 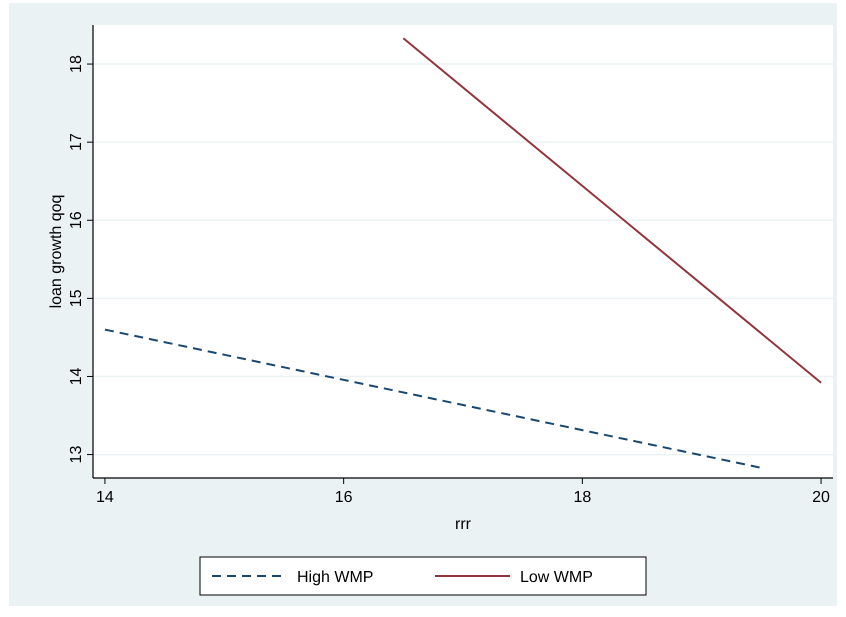 I want to click on x-tick-label: 18, so click(x=582, y=497).